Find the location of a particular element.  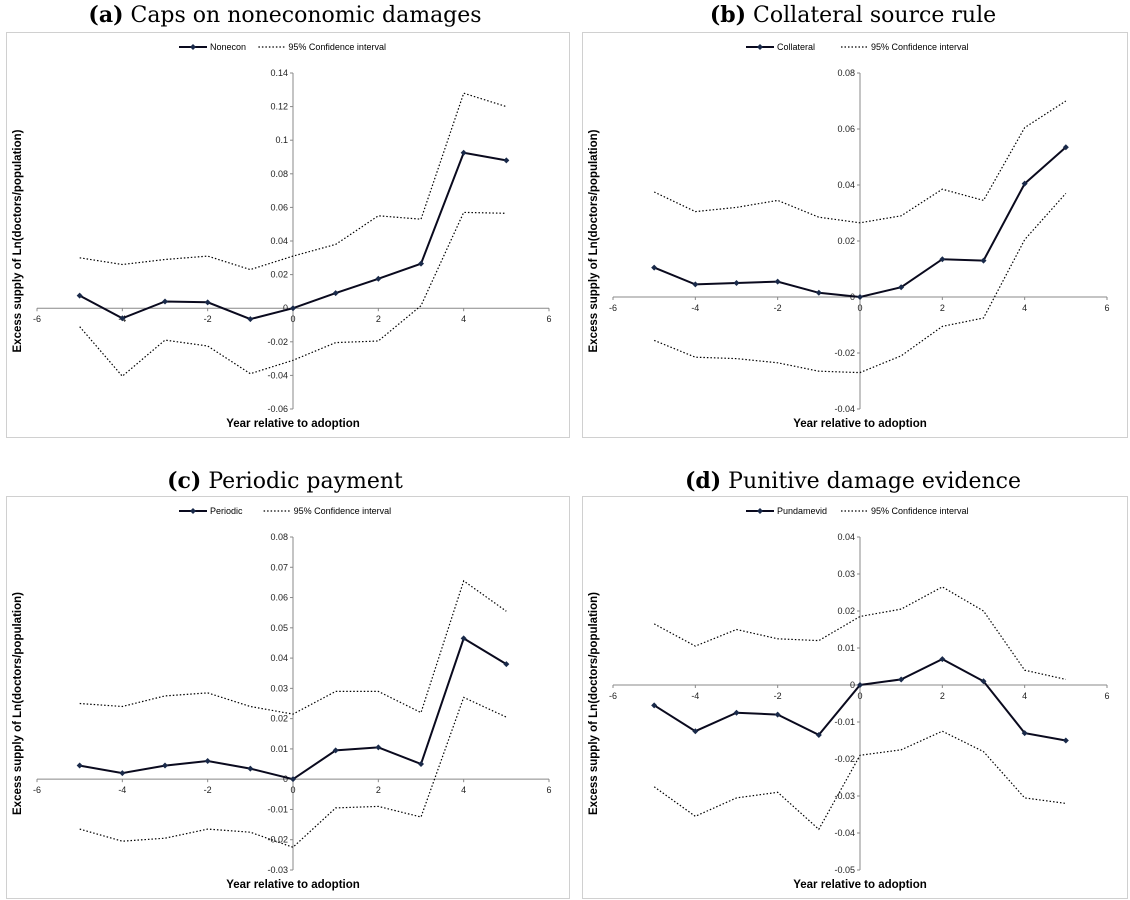

panel-label: (d) is located at coordinates (703, 481).